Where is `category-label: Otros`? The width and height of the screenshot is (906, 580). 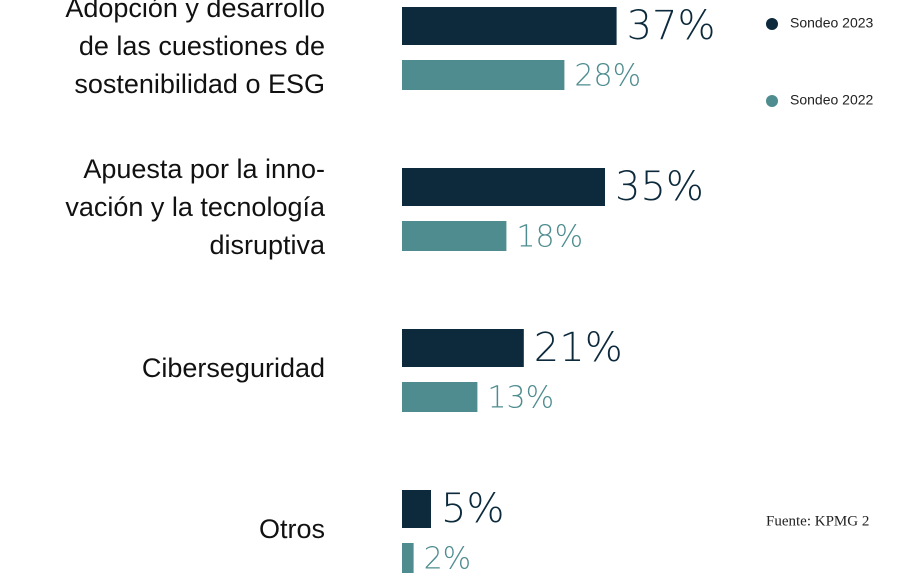 category-label: Otros is located at coordinates (292, 529).